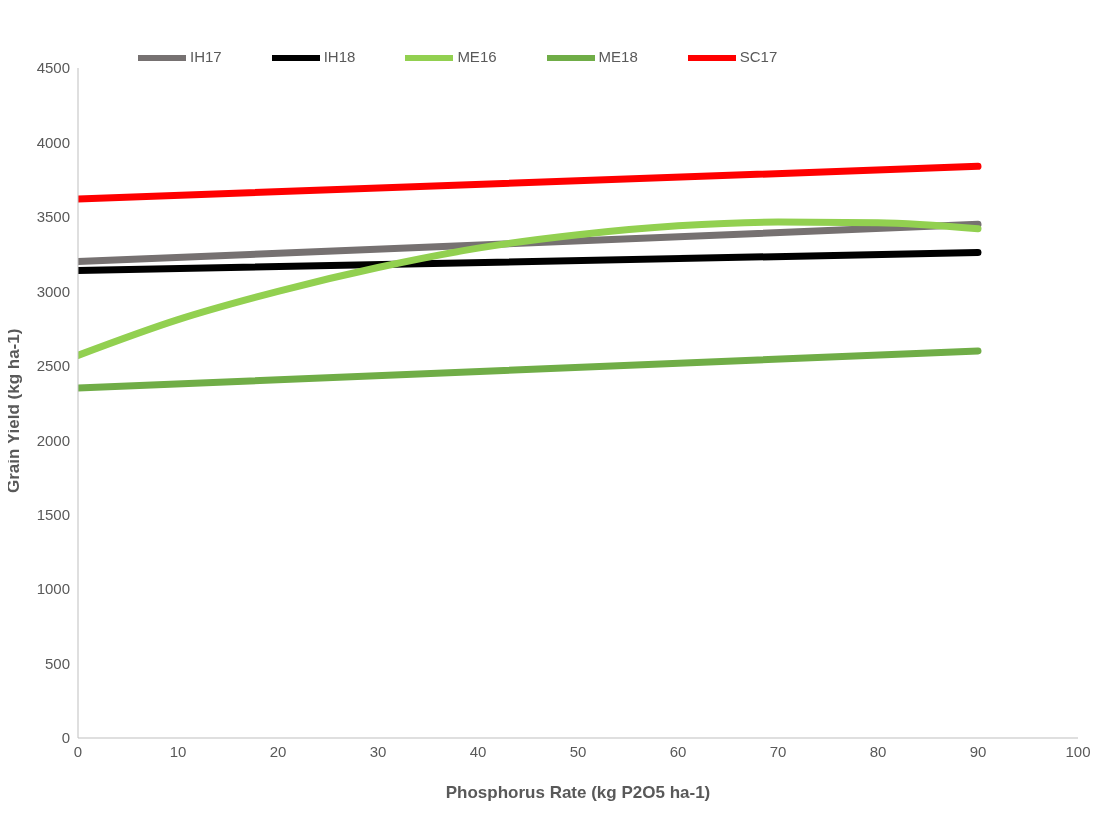 The image size is (1110, 824). Describe the element at coordinates (878, 751) in the screenshot. I see `x-tick-label: 80` at that location.